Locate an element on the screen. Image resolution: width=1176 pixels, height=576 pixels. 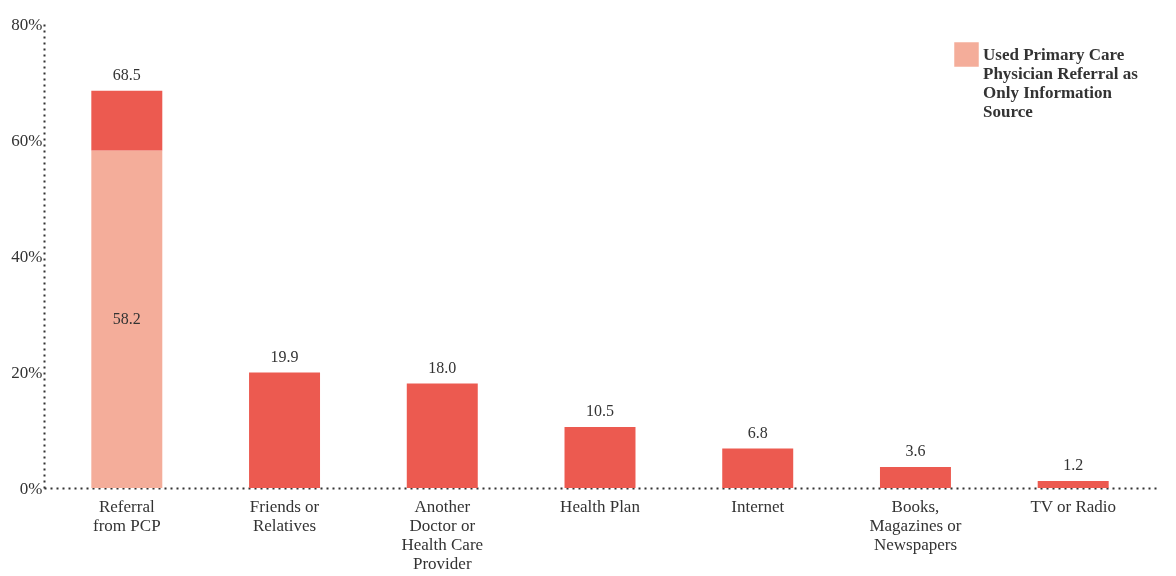
legend-label: Used Primary Care Physician Referral as Only Information Source is located at coordinates (1061, 82).